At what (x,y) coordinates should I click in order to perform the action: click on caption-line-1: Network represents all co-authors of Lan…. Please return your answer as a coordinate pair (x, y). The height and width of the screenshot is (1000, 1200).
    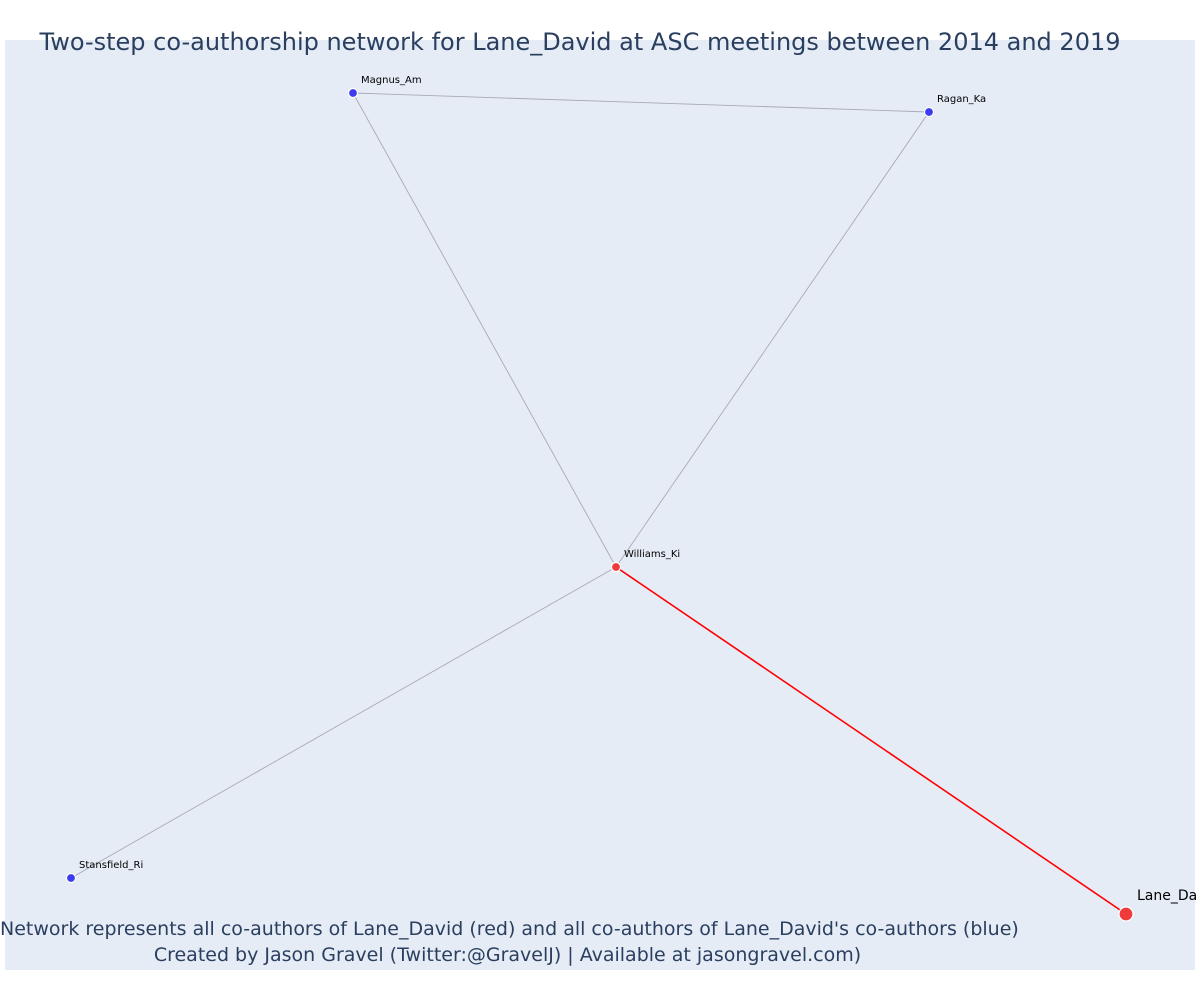
    Looking at the image, I should click on (509, 929).